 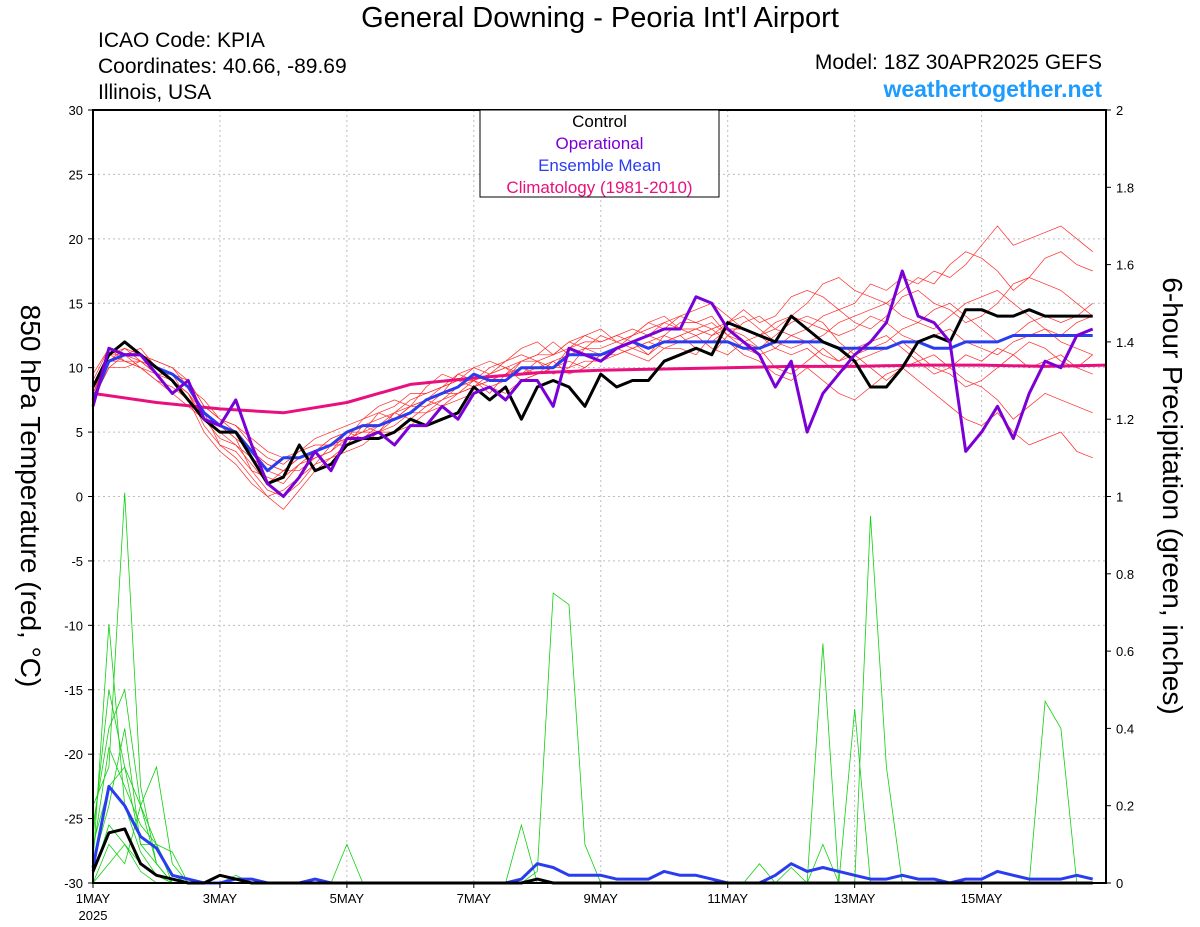 I want to click on y-right-tick-label: 1.8, so click(x=1125, y=187).